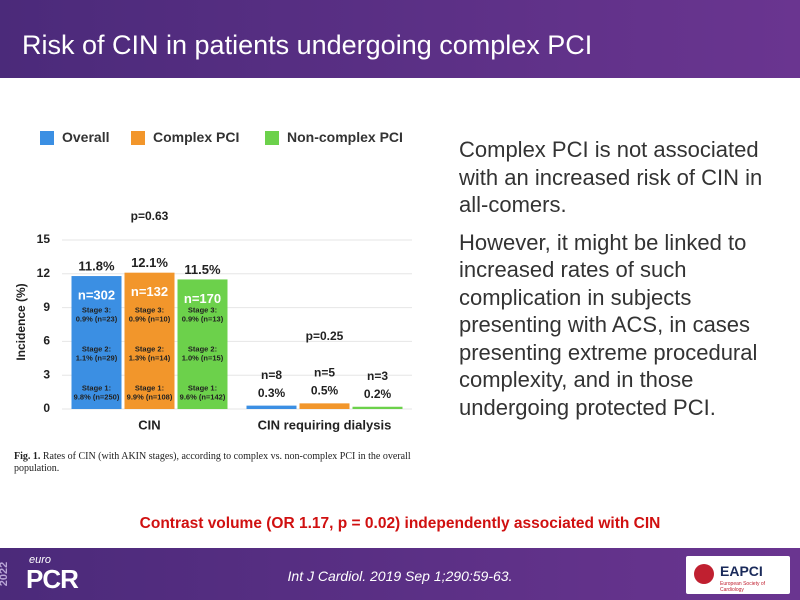  Describe the element at coordinates (46, 341) in the screenshot. I see `y-tick-label: 6` at that location.